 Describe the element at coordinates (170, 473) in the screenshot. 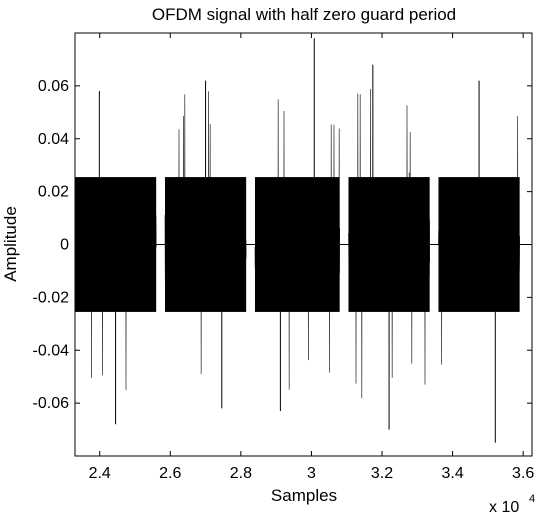

I see `x-tick-label: 2.6` at that location.